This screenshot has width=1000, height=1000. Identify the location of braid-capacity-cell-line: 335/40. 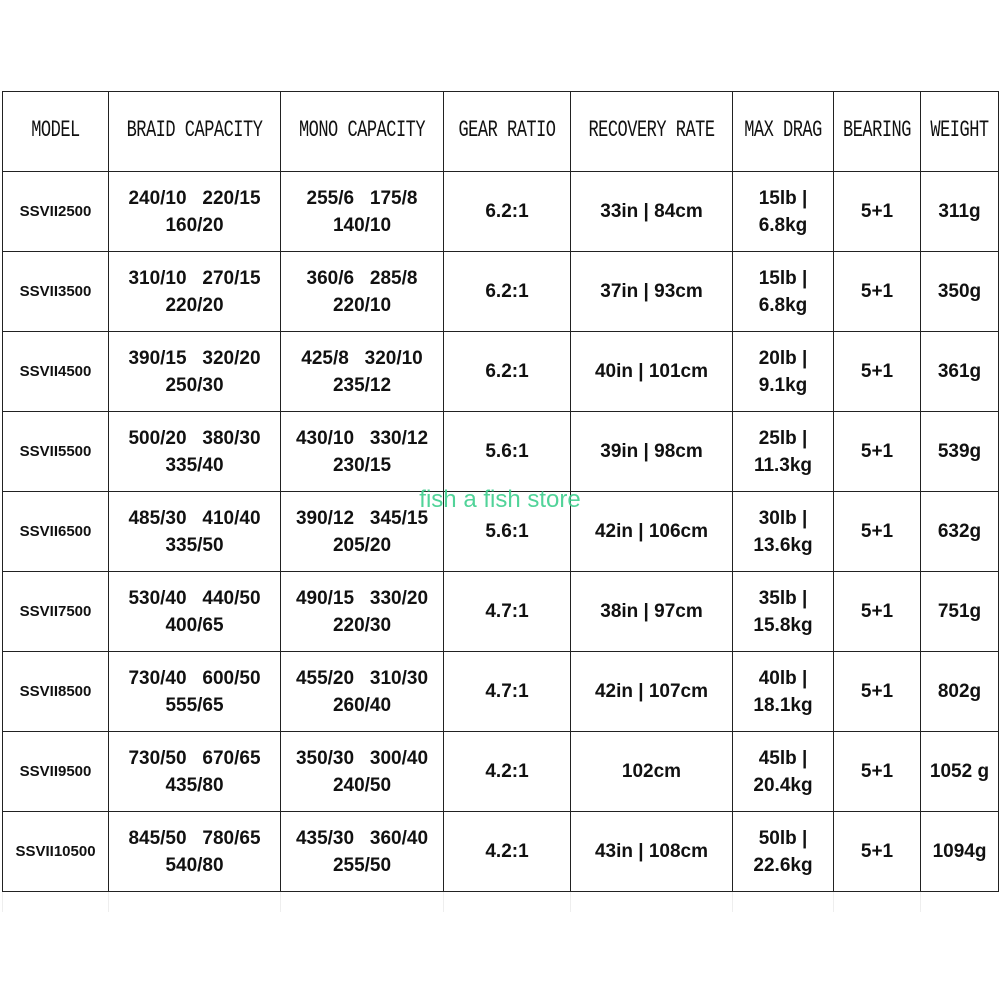
(194, 465).